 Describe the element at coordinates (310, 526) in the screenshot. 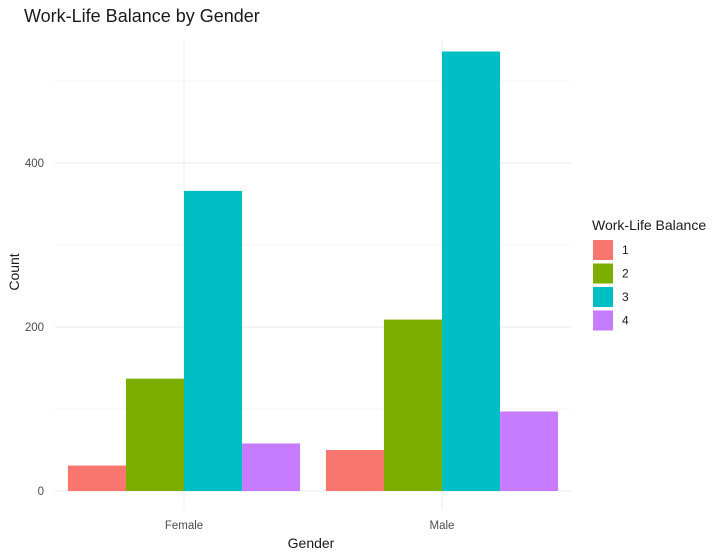

I see `x-axis-ticks: Female Male` at that location.